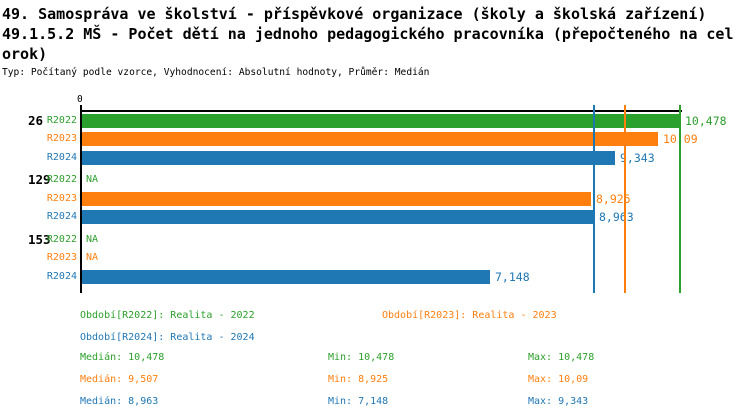 The height and width of the screenshot is (414, 750). What do you see at coordinates (39, 239) in the screenshot?
I see `group-label-153: 153` at bounding box center [39, 239].